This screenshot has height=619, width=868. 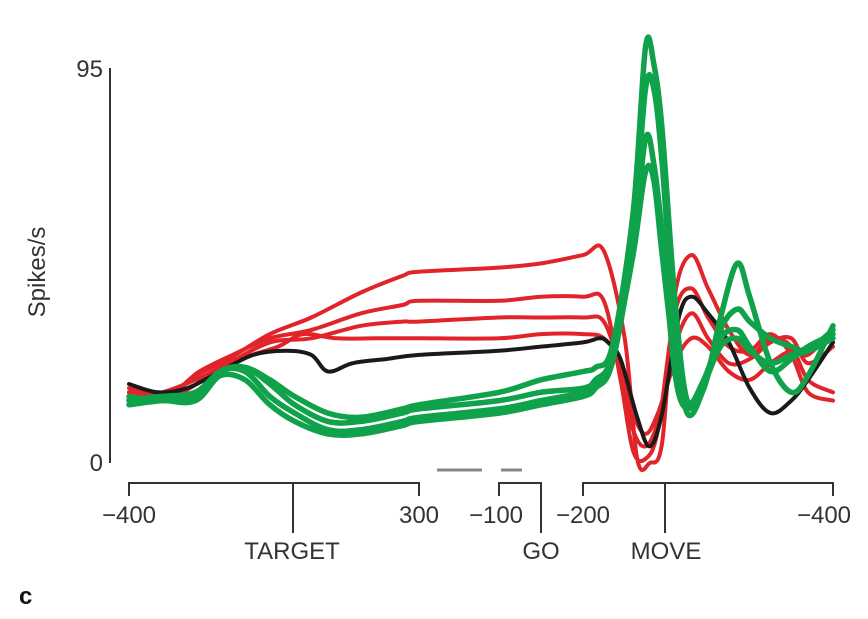 I want to click on x-tick-label-go-start: −100, so click(x=496, y=515).